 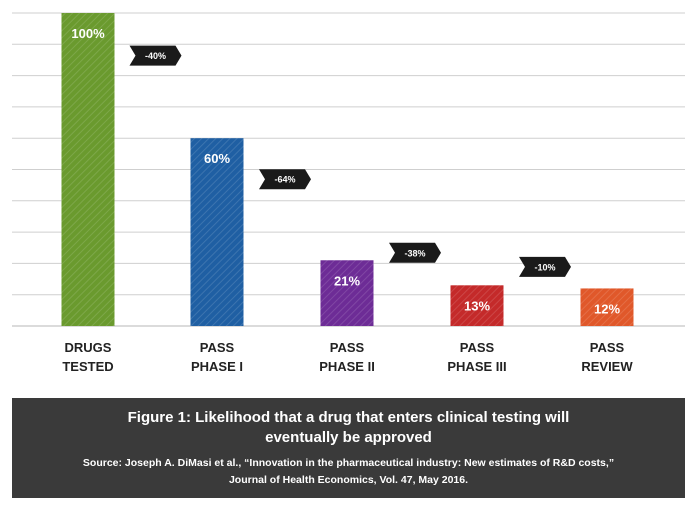 I want to click on category-label: DRUGS, so click(x=88, y=347).